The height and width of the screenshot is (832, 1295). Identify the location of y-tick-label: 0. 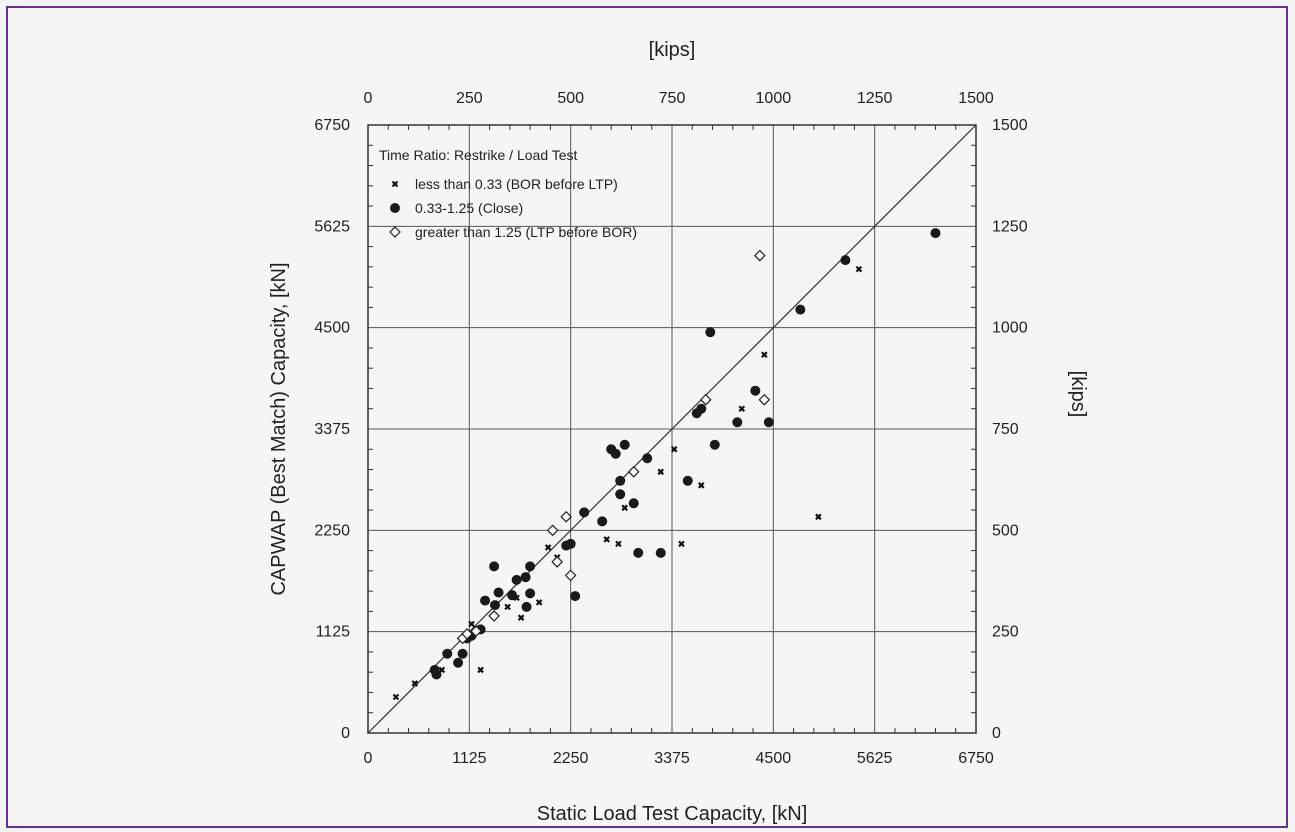
(345, 733).